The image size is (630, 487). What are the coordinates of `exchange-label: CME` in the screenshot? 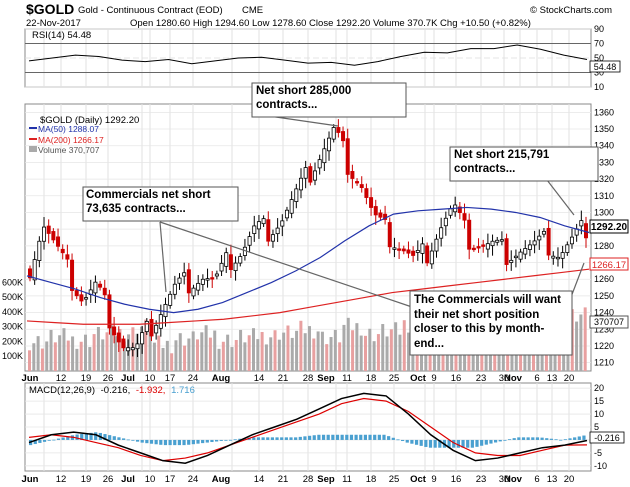 It's located at (252, 10).